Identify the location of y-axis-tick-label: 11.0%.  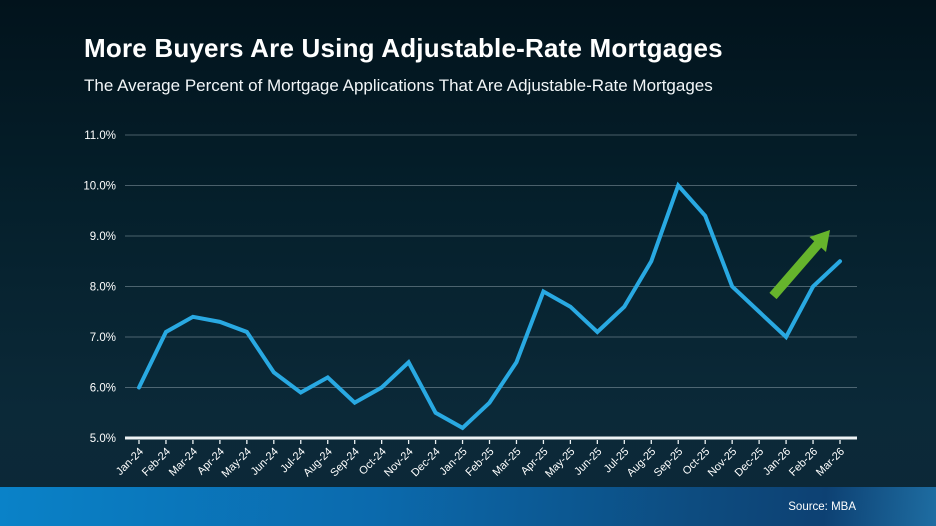
(100, 136).